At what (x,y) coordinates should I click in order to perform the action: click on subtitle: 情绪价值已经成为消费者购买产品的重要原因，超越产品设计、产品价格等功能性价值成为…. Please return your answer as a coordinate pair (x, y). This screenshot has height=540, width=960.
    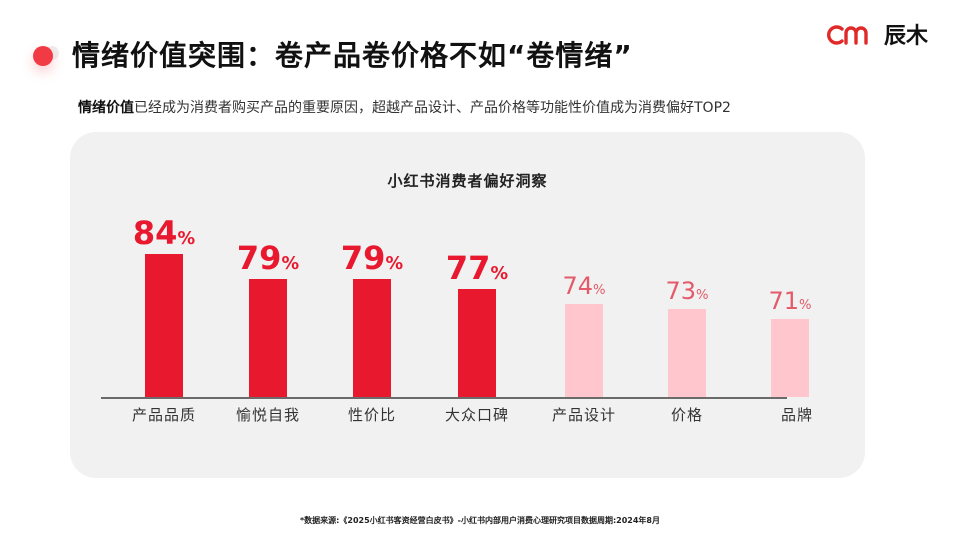
    Looking at the image, I should click on (404, 107).